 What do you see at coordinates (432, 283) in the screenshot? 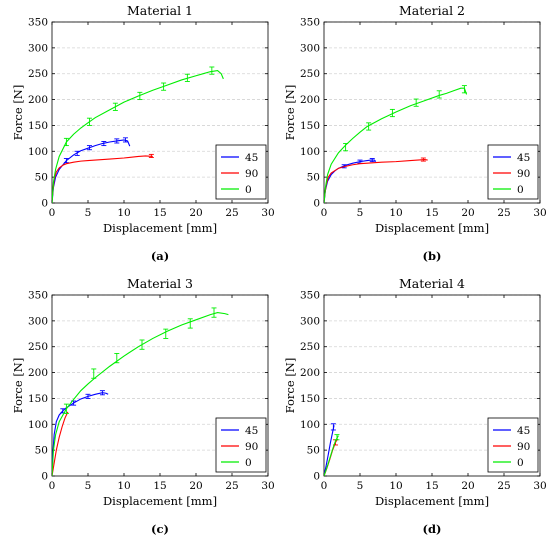
I see `chart-title: Material 4` at bounding box center [432, 283].